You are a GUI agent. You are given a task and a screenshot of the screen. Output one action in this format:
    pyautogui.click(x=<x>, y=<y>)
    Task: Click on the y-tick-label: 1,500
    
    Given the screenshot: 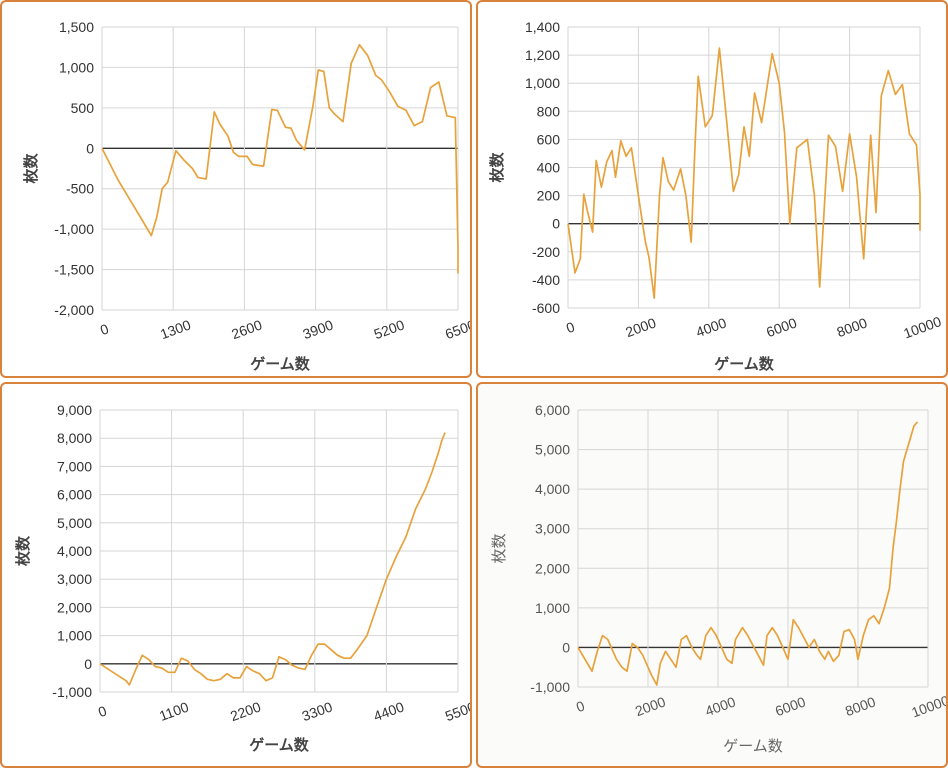 What is the action you would take?
    pyautogui.click(x=76, y=27)
    